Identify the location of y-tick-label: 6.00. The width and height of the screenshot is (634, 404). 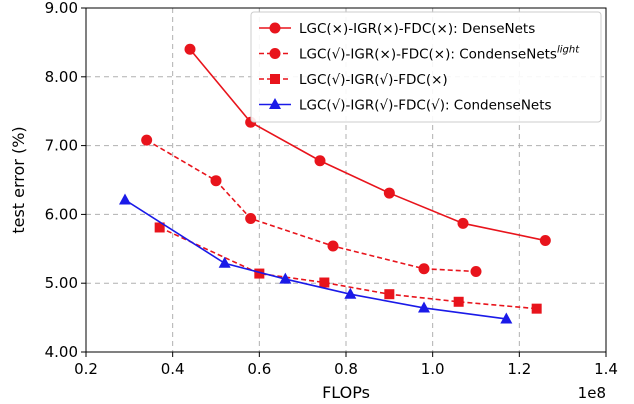
(61, 214).